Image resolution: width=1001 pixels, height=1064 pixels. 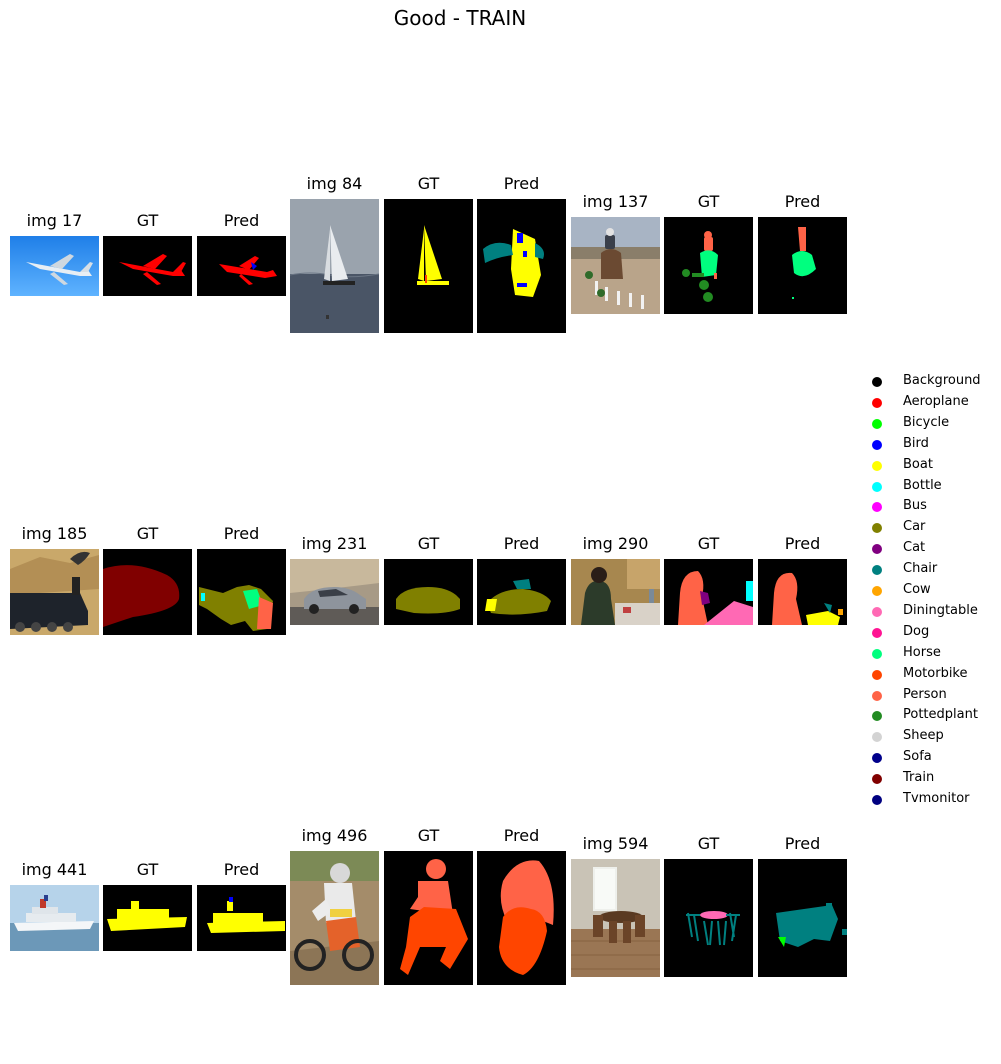 I want to click on panel-4-pred: Pred, so click(x=521, y=579).